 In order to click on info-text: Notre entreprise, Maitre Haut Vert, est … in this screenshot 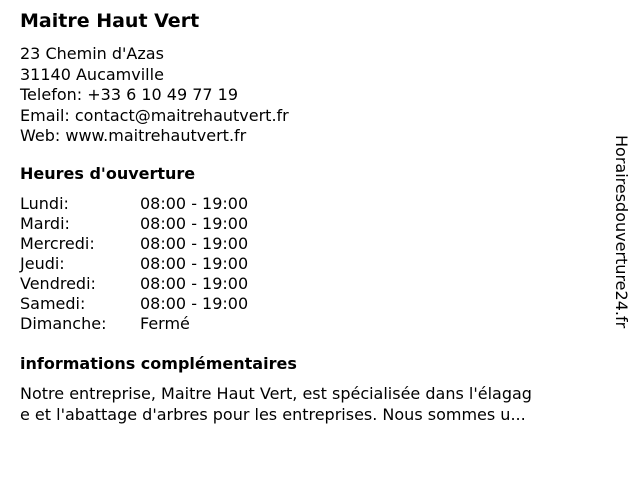, I will do `click(300, 404)`.